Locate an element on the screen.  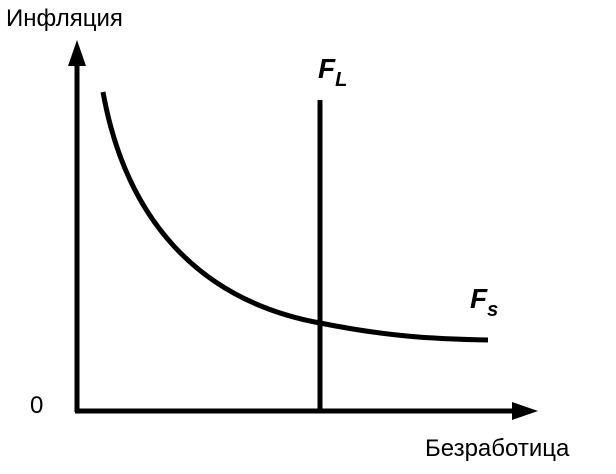
x-axis-label: Безработица is located at coordinates (497, 448).